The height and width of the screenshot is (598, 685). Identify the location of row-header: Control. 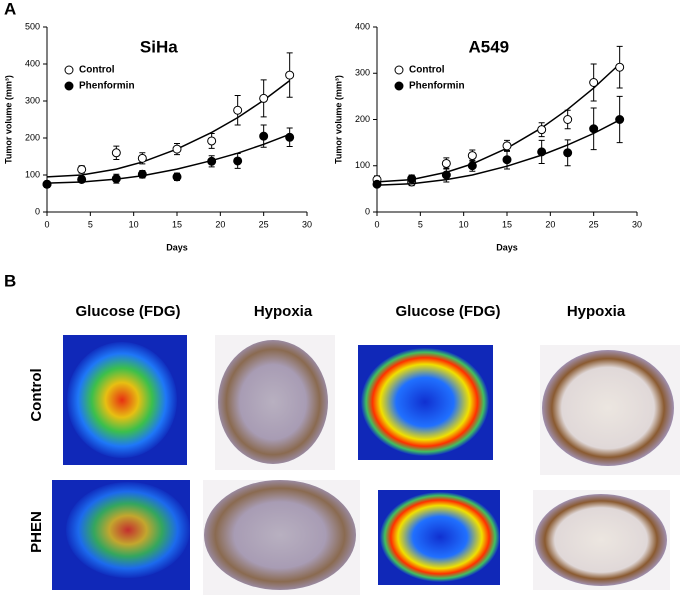
(36, 394).